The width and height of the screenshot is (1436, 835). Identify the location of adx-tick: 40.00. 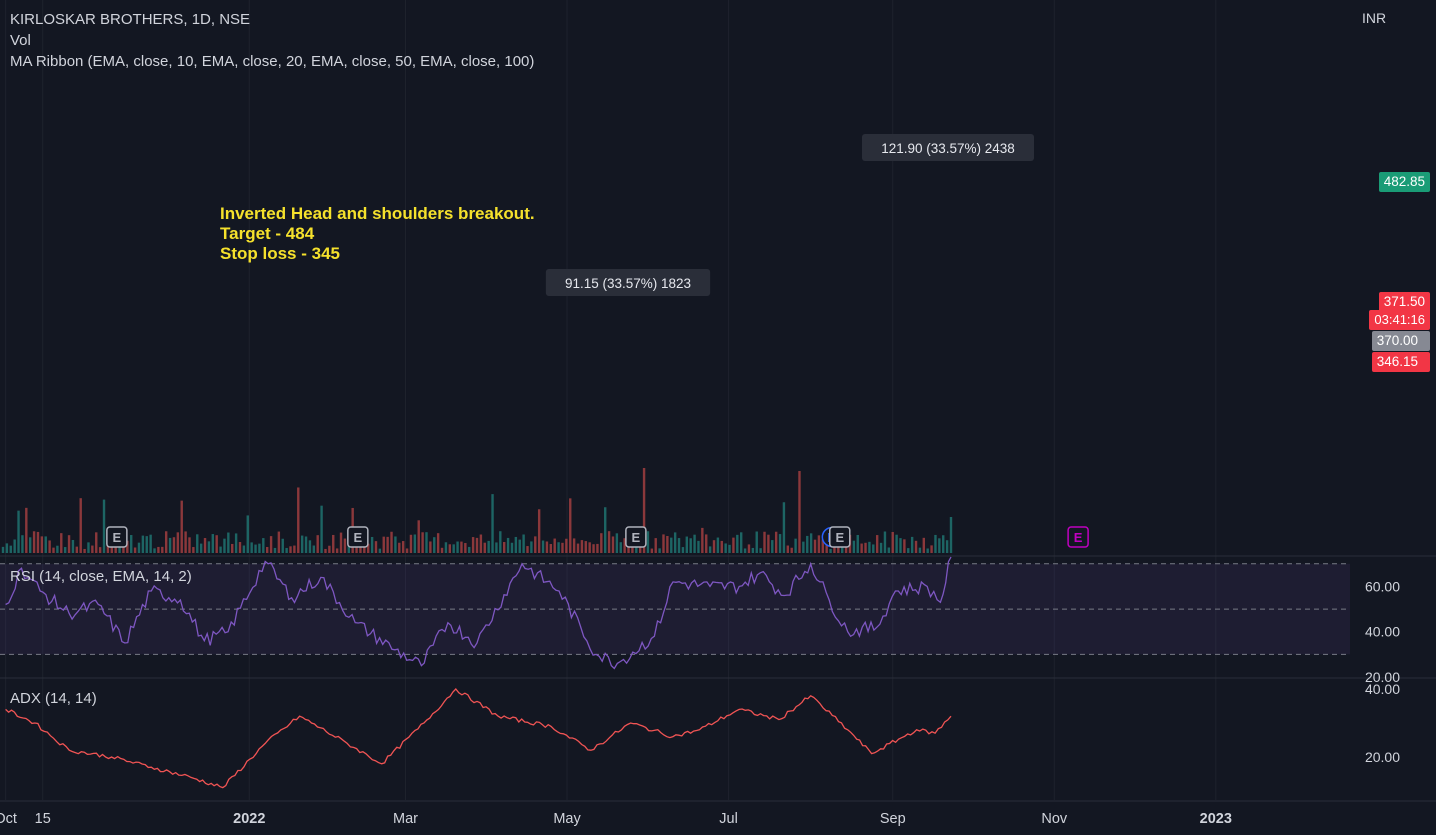
(1382, 689).